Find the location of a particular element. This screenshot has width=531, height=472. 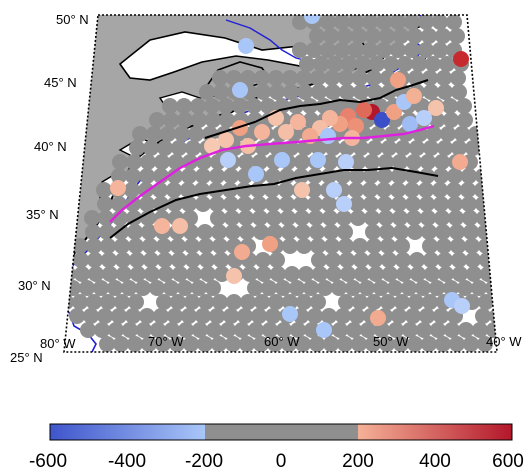

colorbar-tick: 200 is located at coordinates (358, 461).